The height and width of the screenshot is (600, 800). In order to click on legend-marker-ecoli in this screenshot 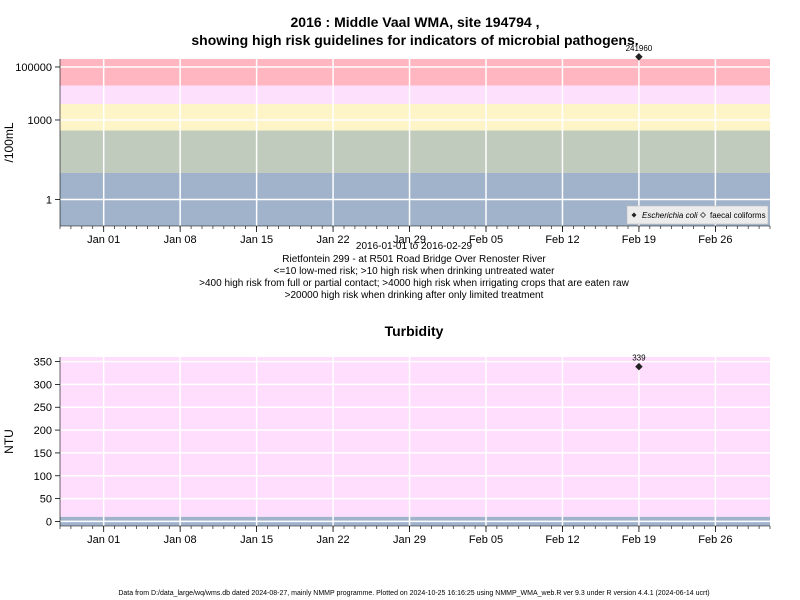, I will do `click(634, 215)`.